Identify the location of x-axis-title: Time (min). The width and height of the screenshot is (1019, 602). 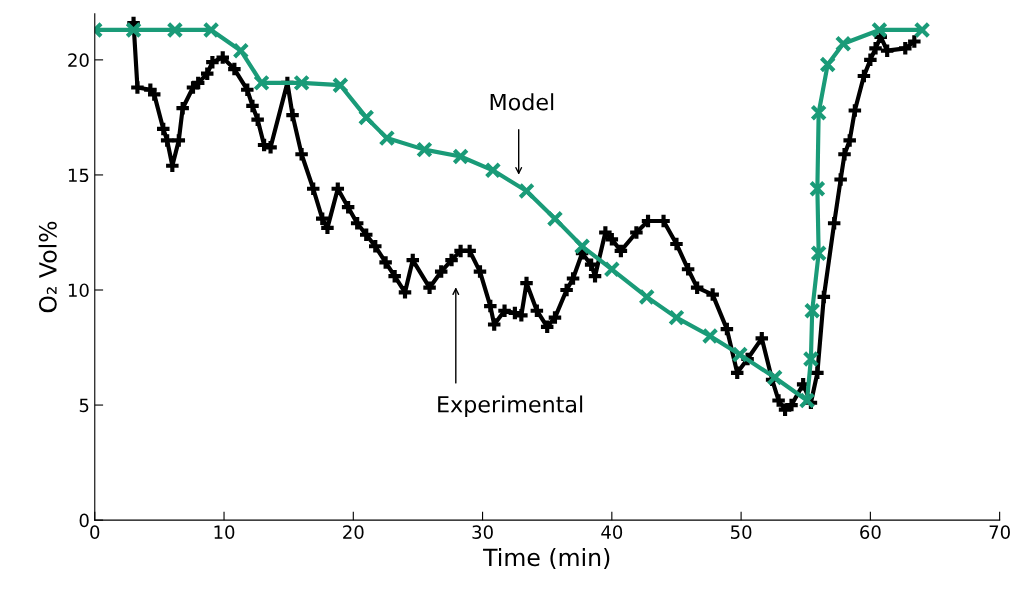
(546, 559).